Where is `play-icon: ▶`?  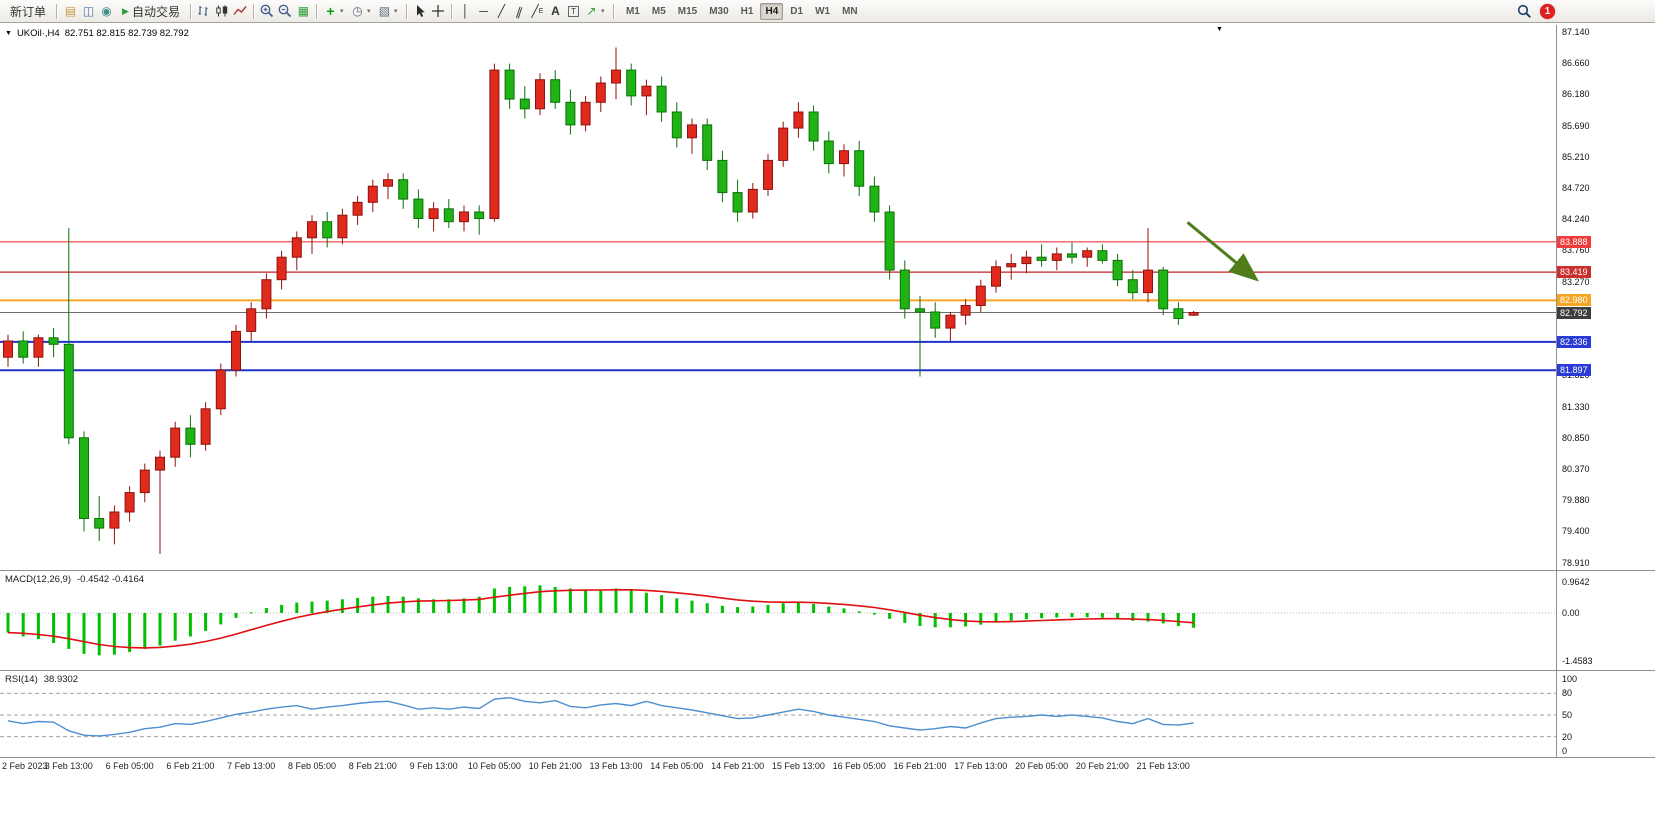 play-icon: ▶ is located at coordinates (125, 10).